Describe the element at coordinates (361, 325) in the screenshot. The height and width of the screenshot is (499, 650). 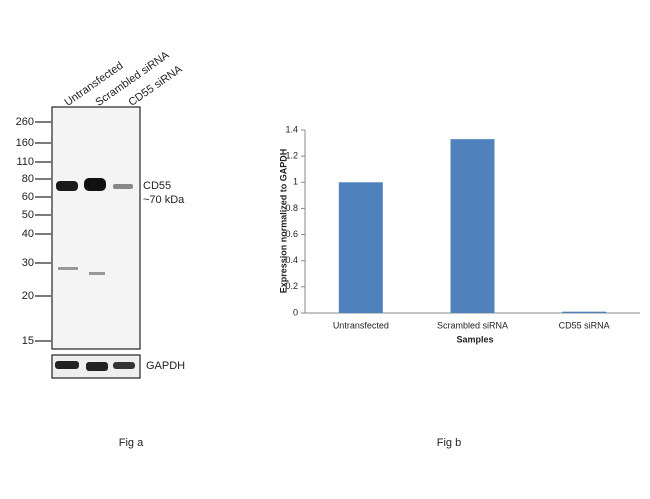
I see `x-tick-label: Untransfected` at that location.